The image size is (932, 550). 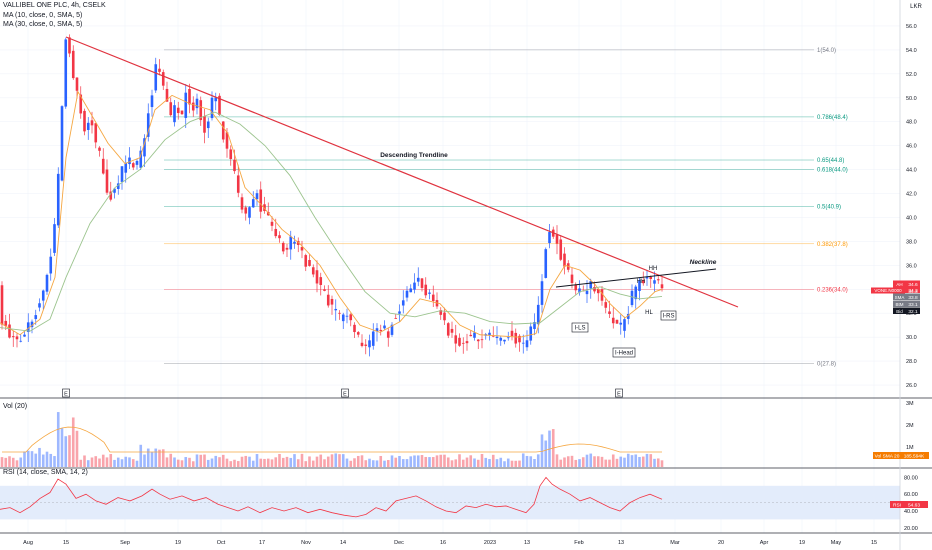 What do you see at coordinates (913, 291) in the screenshot?
I see `price-tag: 34.3` at bounding box center [913, 291].